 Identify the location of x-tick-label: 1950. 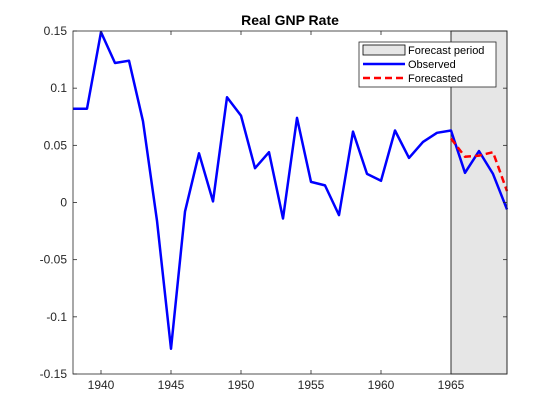
(241, 385).